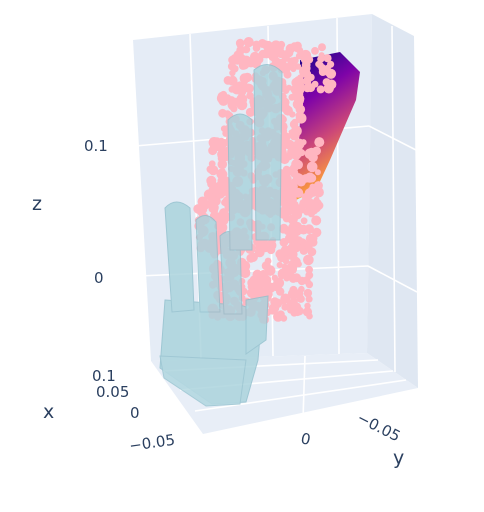  Describe the element at coordinates (99, 278) in the screenshot. I see `z-tick-label: 0` at that location.